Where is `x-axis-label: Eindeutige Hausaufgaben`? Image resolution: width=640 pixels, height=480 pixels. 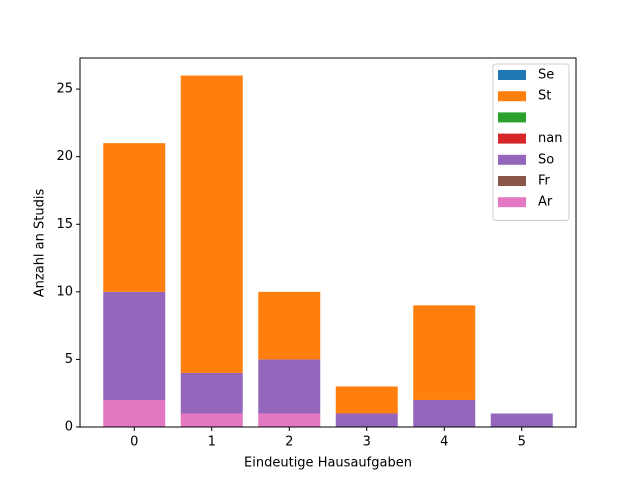
x-axis-label: Eindeutige Hausaufgaben is located at coordinates (328, 463).